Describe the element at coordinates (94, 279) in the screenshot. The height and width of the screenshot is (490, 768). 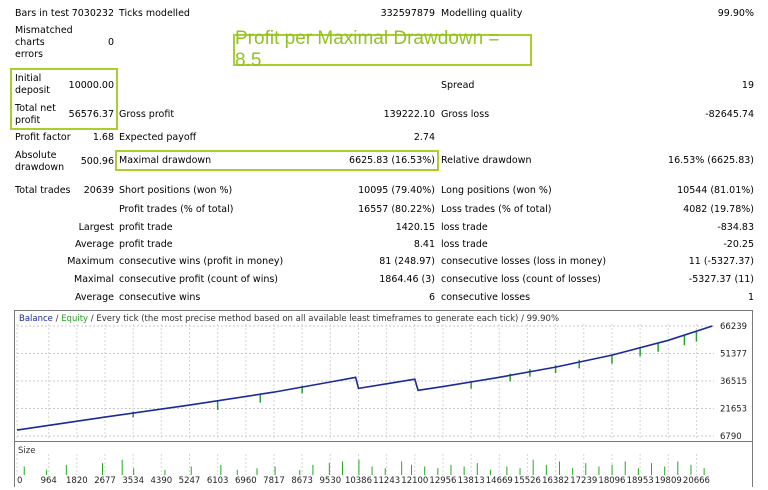
I see `maximal-label: Maximal` at that location.